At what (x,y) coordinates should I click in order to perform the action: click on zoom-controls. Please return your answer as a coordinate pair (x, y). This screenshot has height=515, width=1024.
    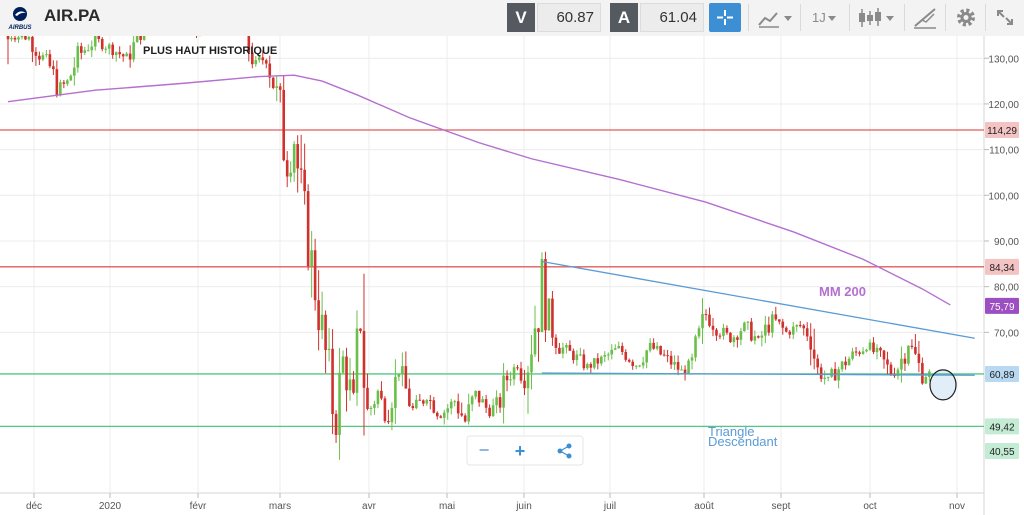
    Looking at the image, I should click on (525, 450).